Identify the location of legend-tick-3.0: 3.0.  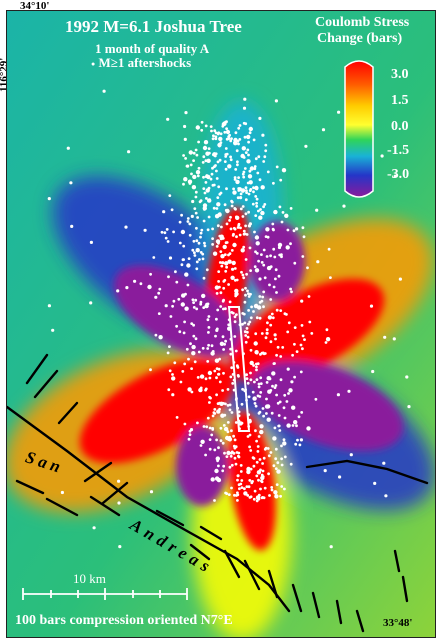
(400, 74).